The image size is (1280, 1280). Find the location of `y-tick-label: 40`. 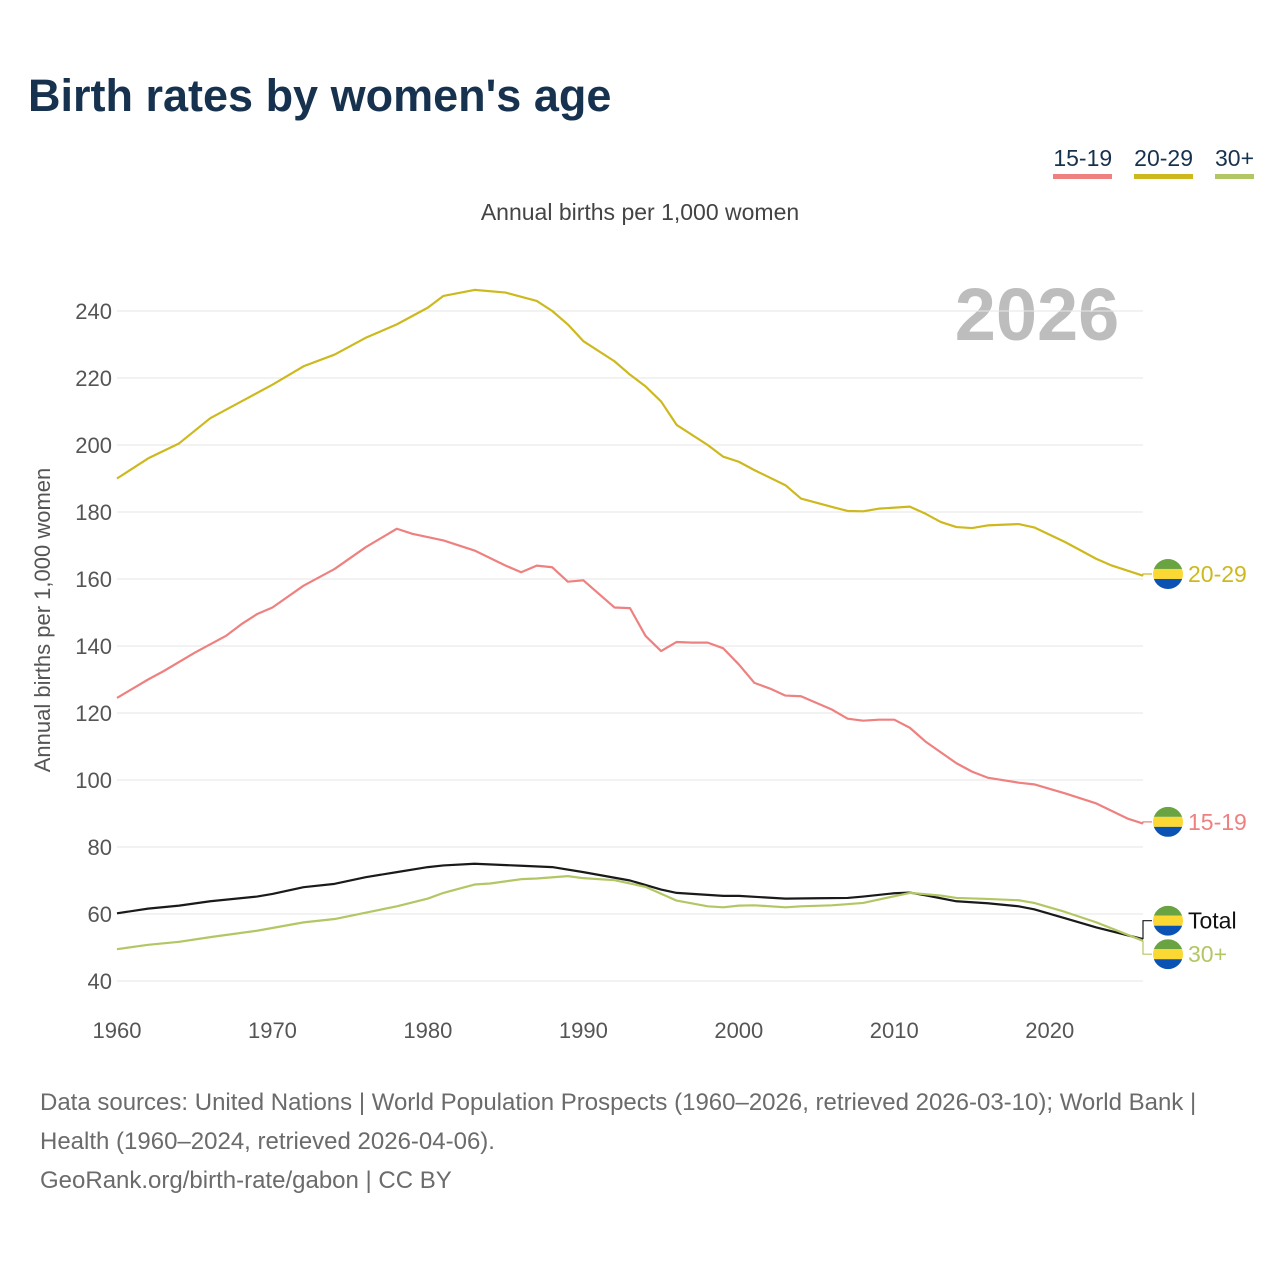

y-tick-label: 40 is located at coordinates (100, 981).